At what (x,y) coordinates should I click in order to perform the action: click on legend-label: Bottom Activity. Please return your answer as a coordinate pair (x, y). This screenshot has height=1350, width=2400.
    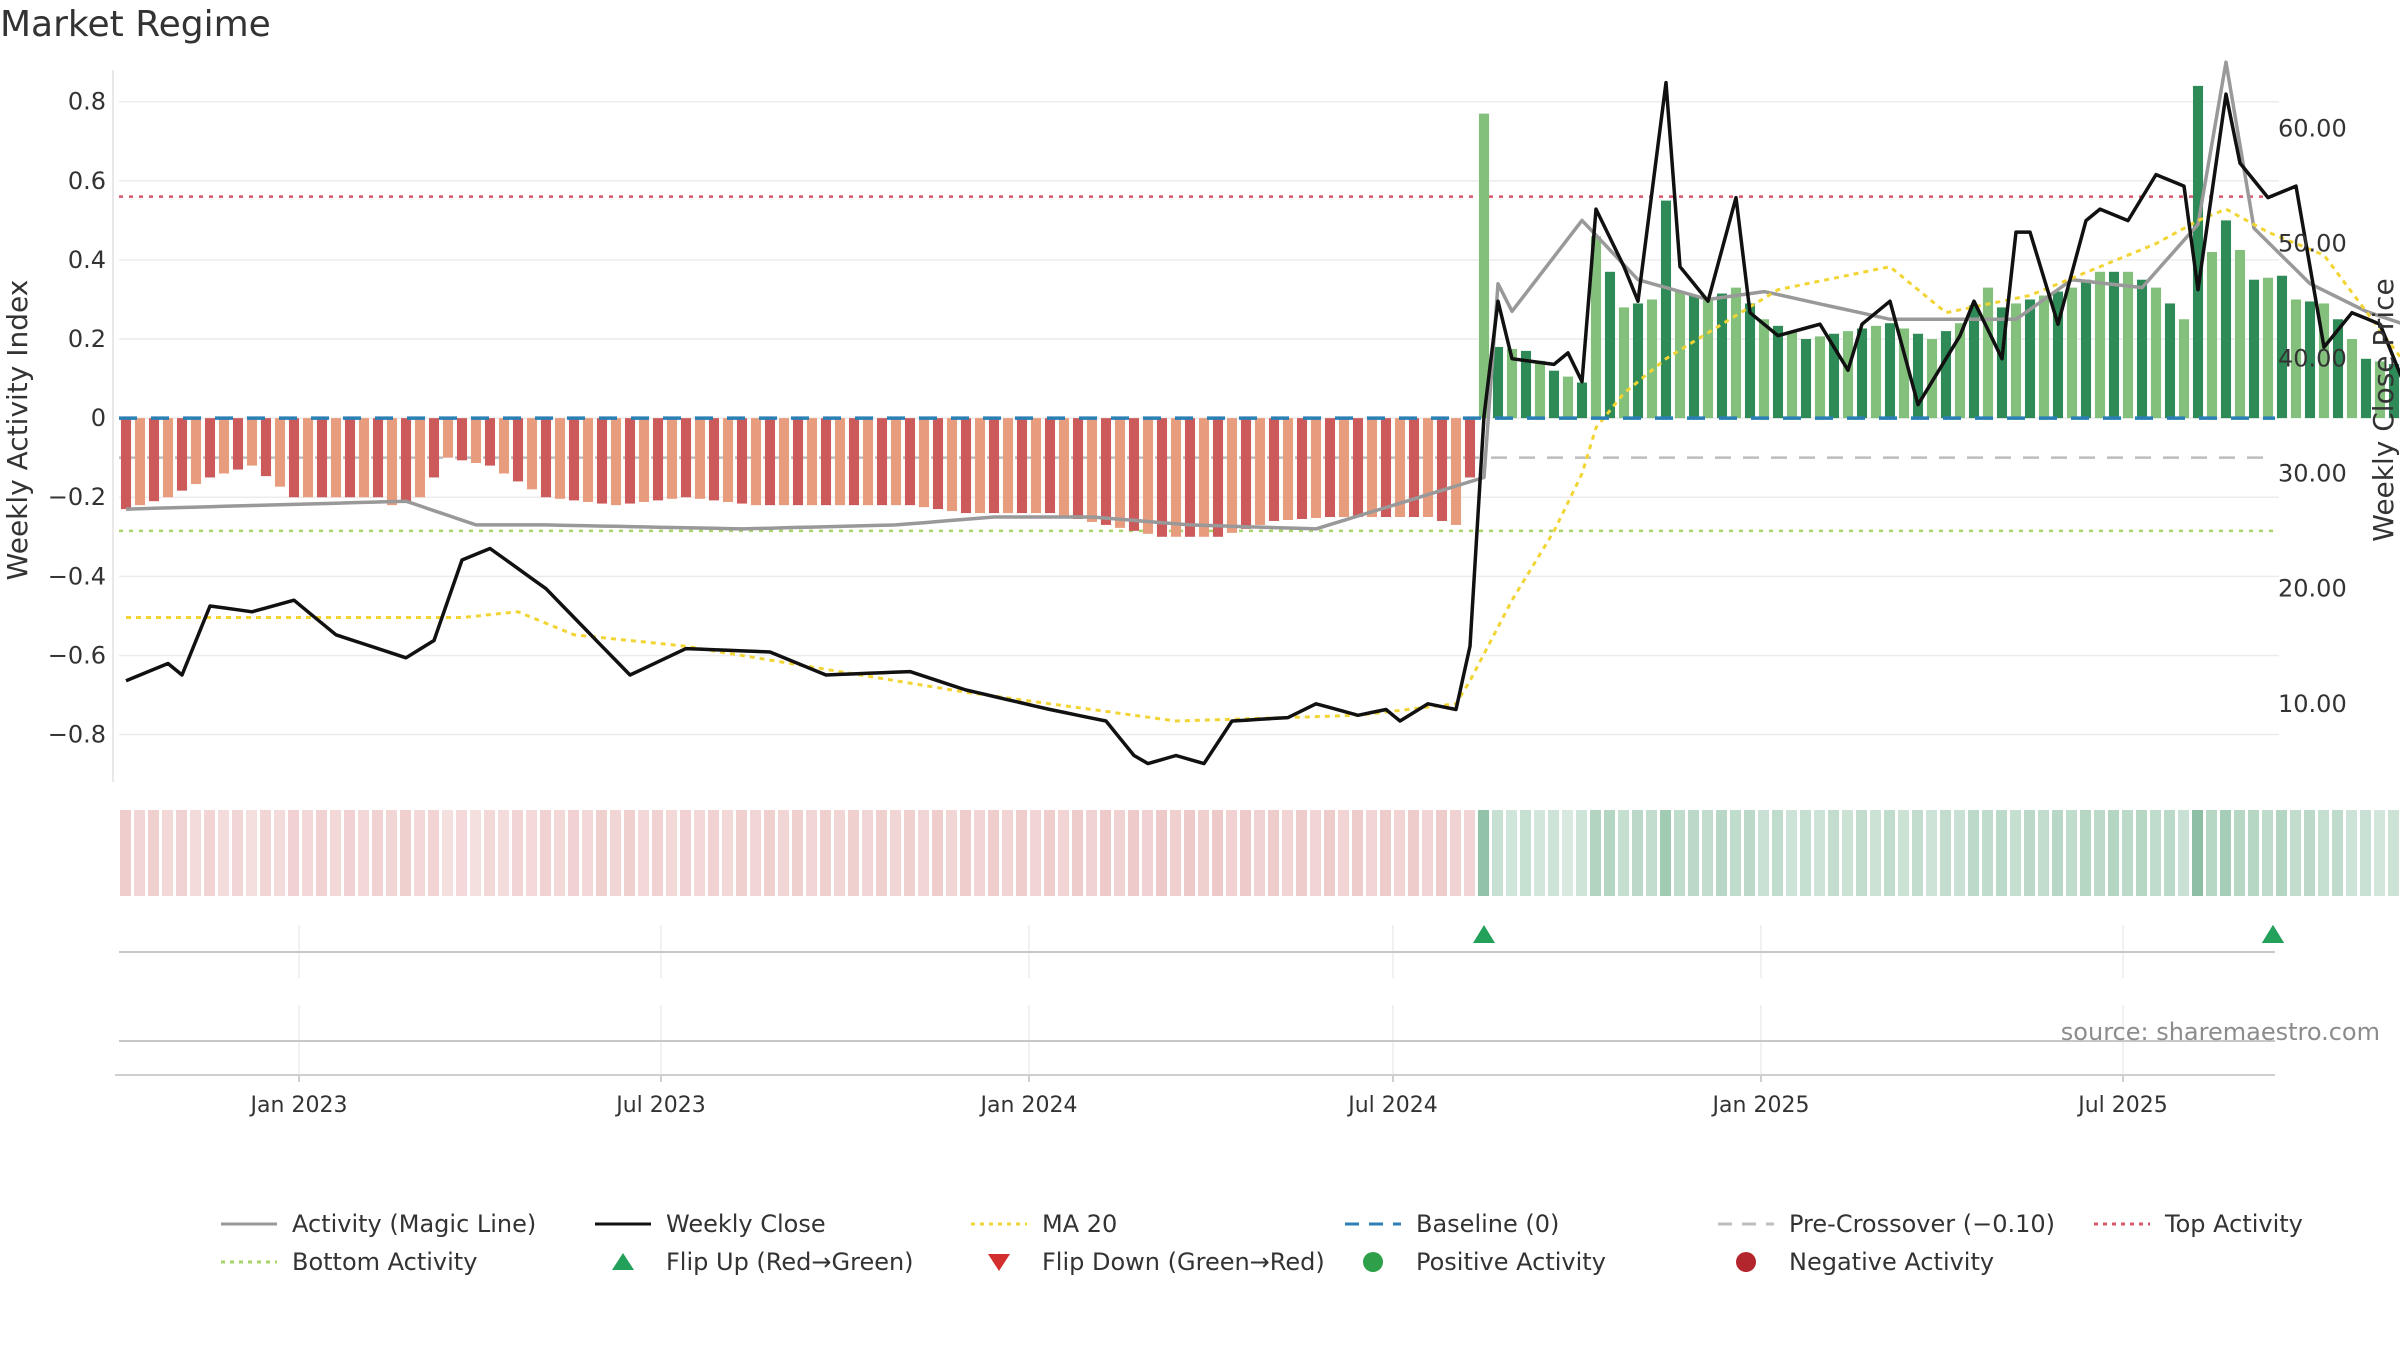
    Looking at the image, I should click on (385, 1262).